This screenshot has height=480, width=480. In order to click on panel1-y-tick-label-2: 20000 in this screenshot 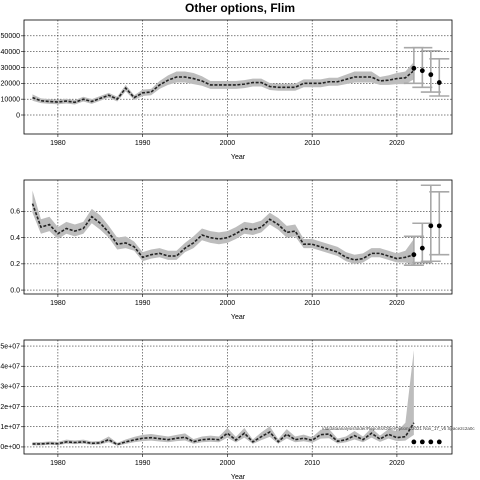, I will do `click(11, 84)`.